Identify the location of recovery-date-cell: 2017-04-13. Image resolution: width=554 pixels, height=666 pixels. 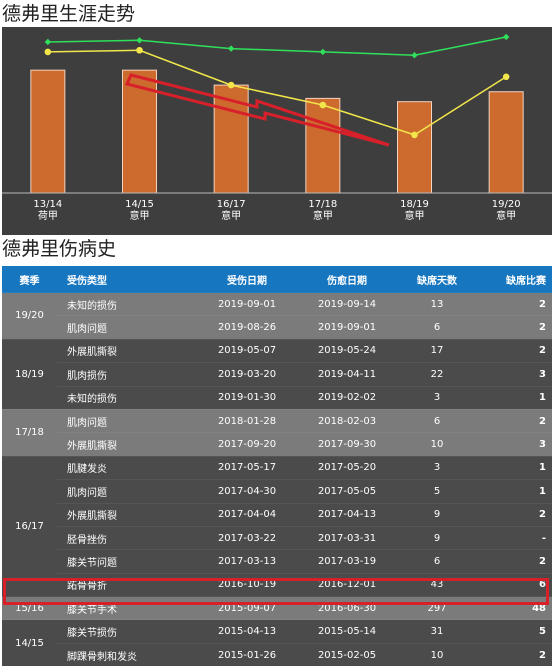
(347, 514).